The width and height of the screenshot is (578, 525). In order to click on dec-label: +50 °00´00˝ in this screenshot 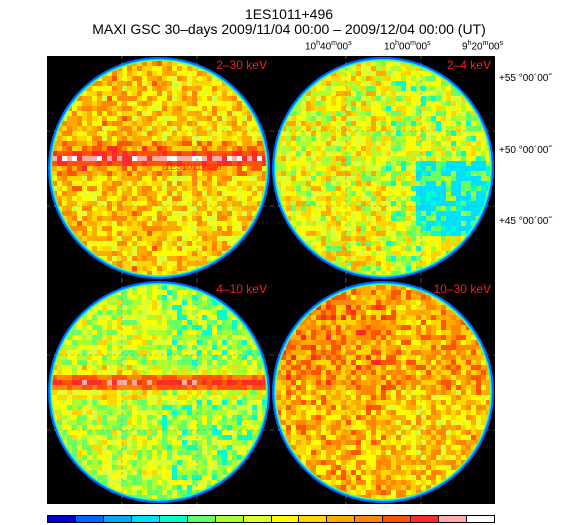, I will do `click(525, 150)`.